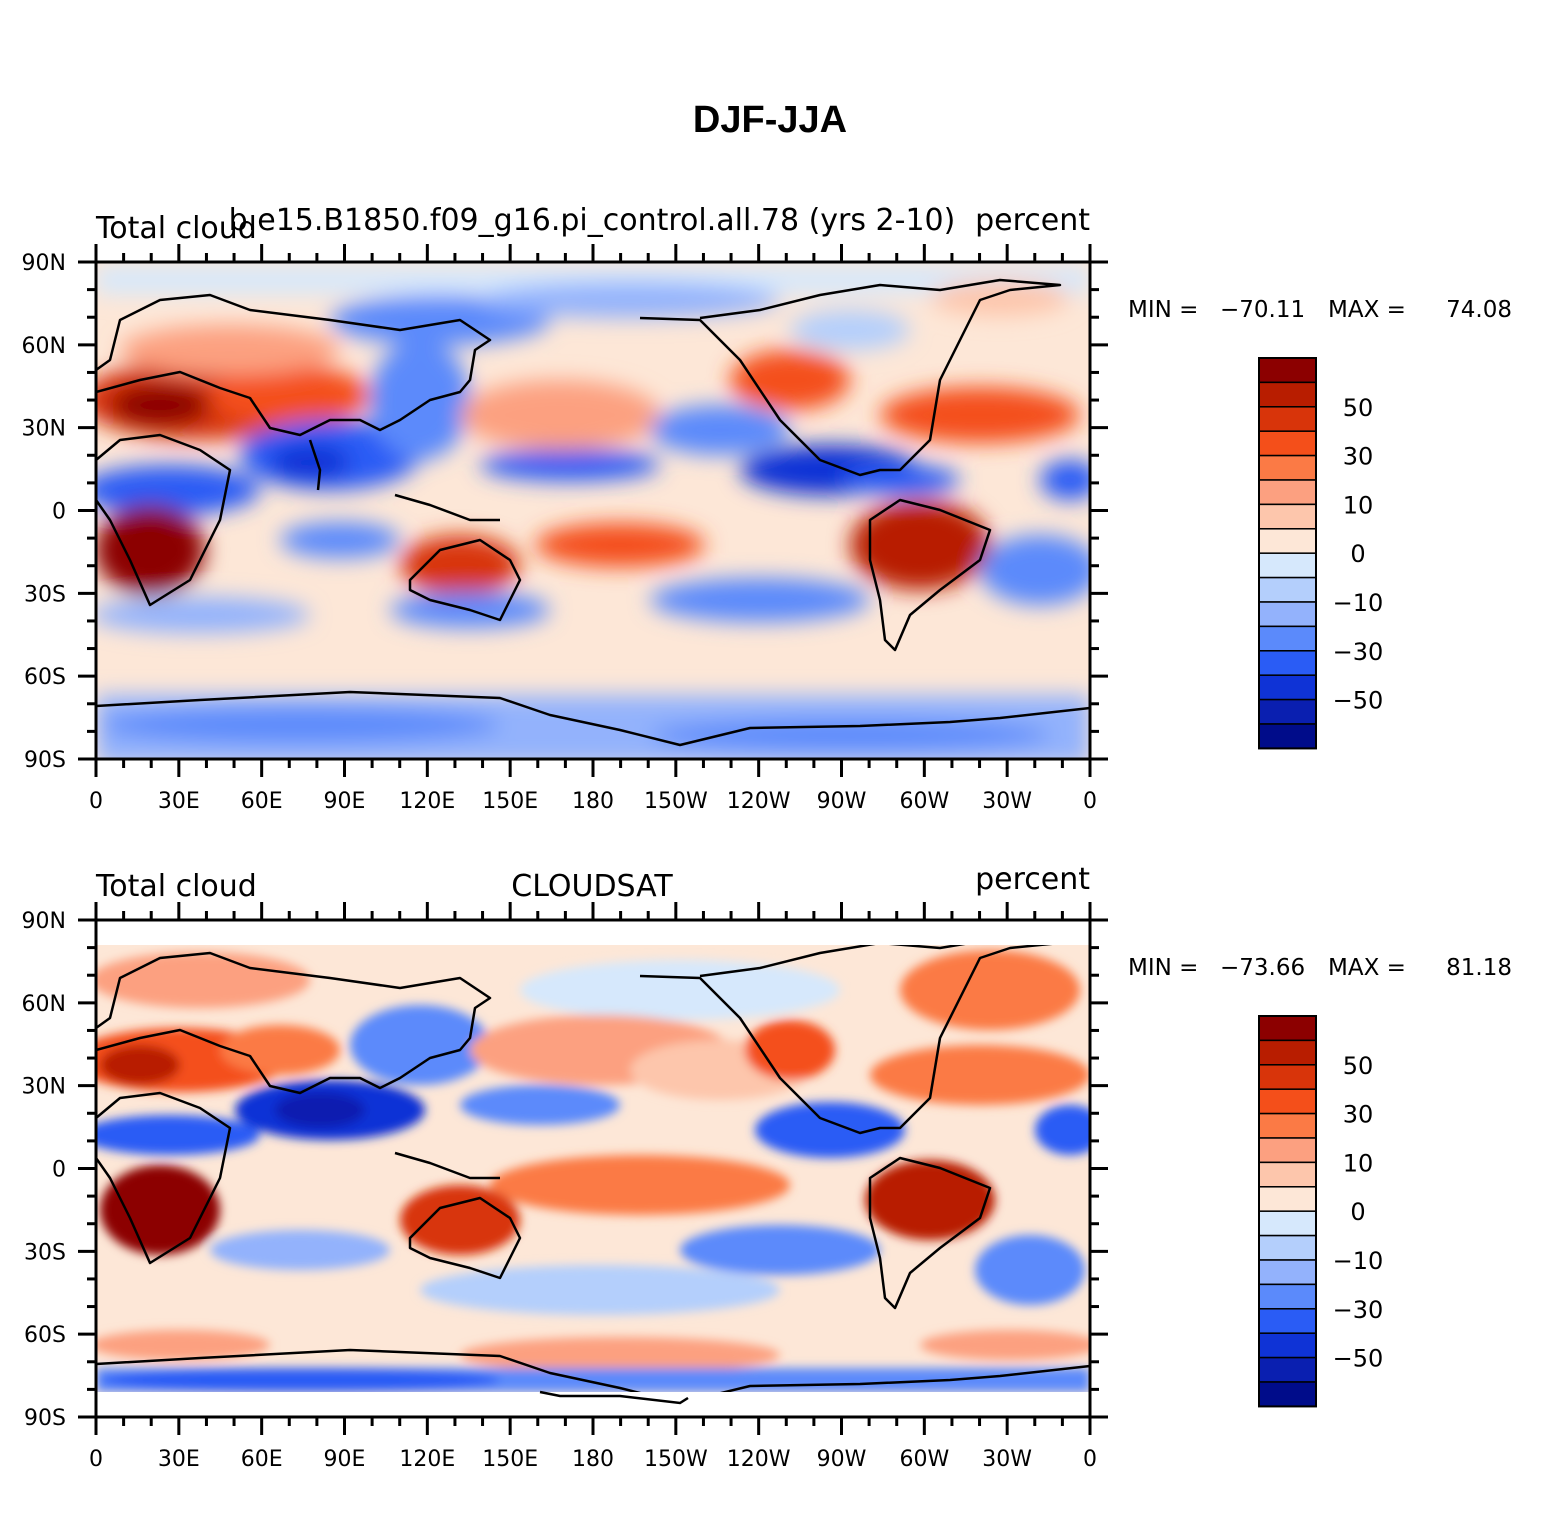 The width and height of the screenshot is (1541, 1538). Describe the element at coordinates (345, 801) in the screenshot. I see `lon-tick-label: 90E` at that location.